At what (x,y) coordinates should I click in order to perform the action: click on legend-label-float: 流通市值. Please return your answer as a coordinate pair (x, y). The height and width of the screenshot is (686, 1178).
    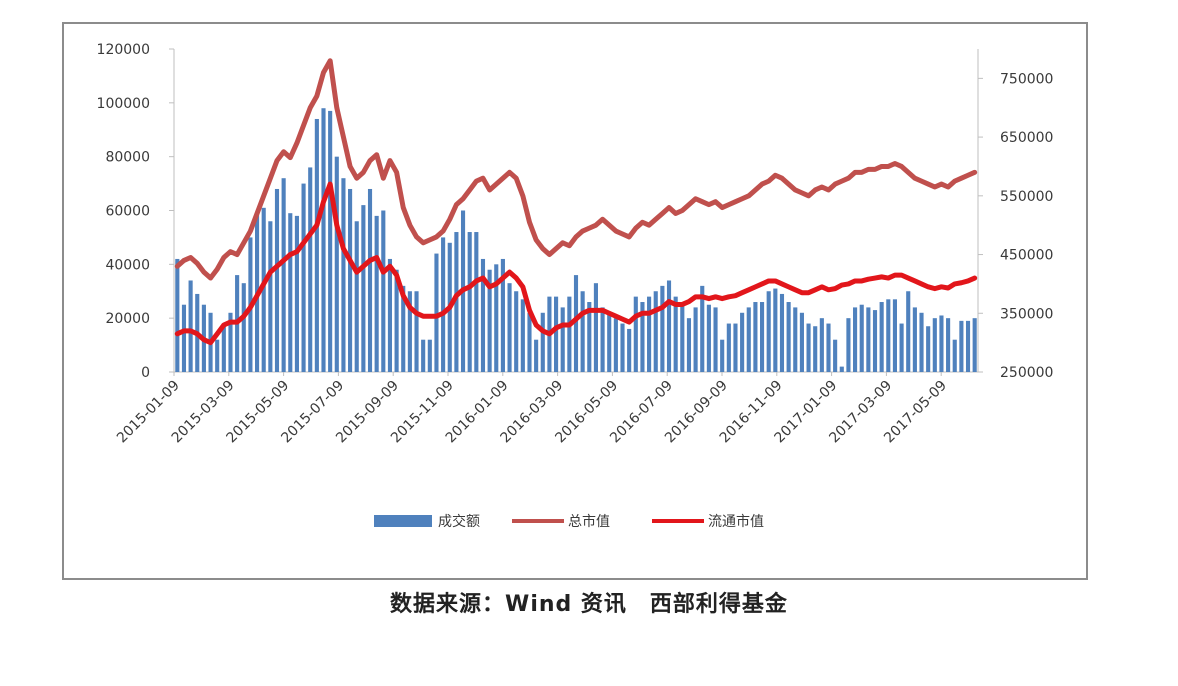
    Looking at the image, I should click on (736, 521).